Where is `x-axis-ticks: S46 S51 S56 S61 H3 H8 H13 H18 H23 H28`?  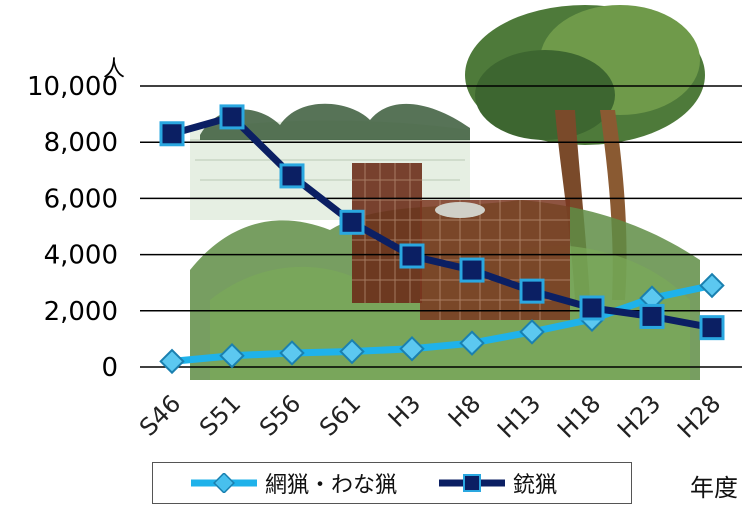 x-axis-ticks: S46 S51 S56 S61 H3 H8 H13 H18 H23 H28 is located at coordinates (430, 416).